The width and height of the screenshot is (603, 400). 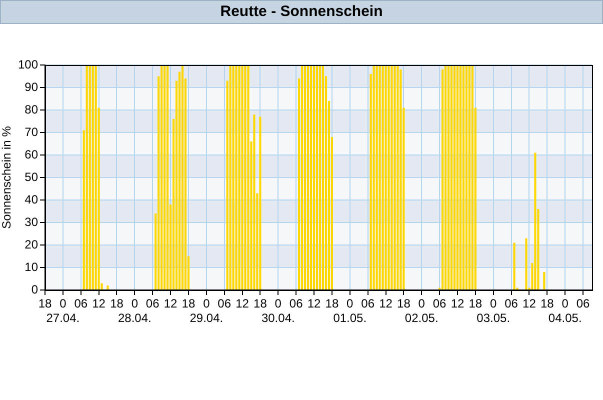 I want to click on y-tick-label: 50, so click(x=31, y=177).